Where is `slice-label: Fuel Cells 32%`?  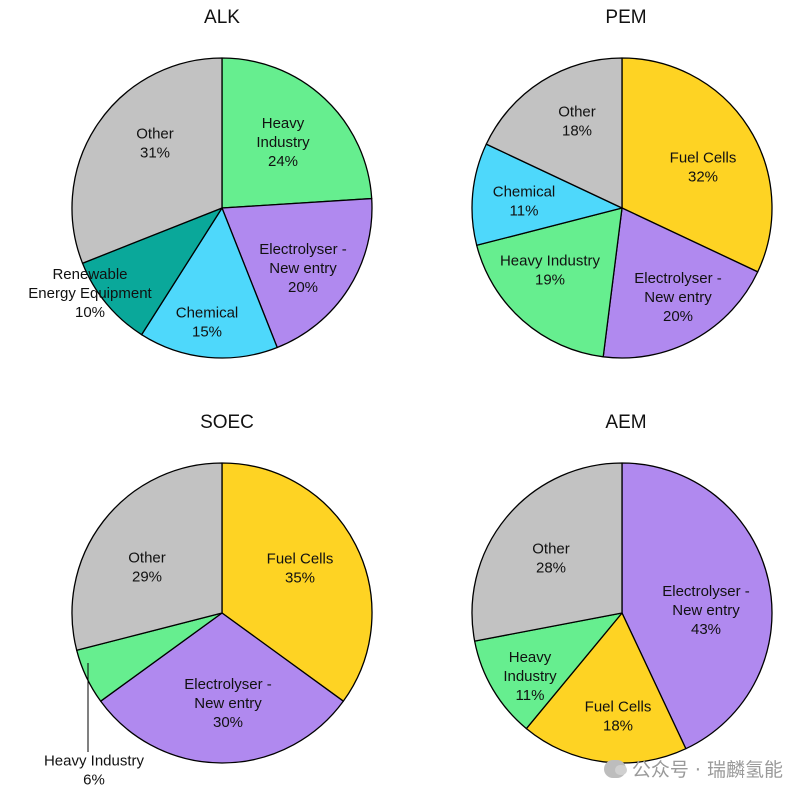 slice-label: Fuel Cells 32% is located at coordinates (703, 168).